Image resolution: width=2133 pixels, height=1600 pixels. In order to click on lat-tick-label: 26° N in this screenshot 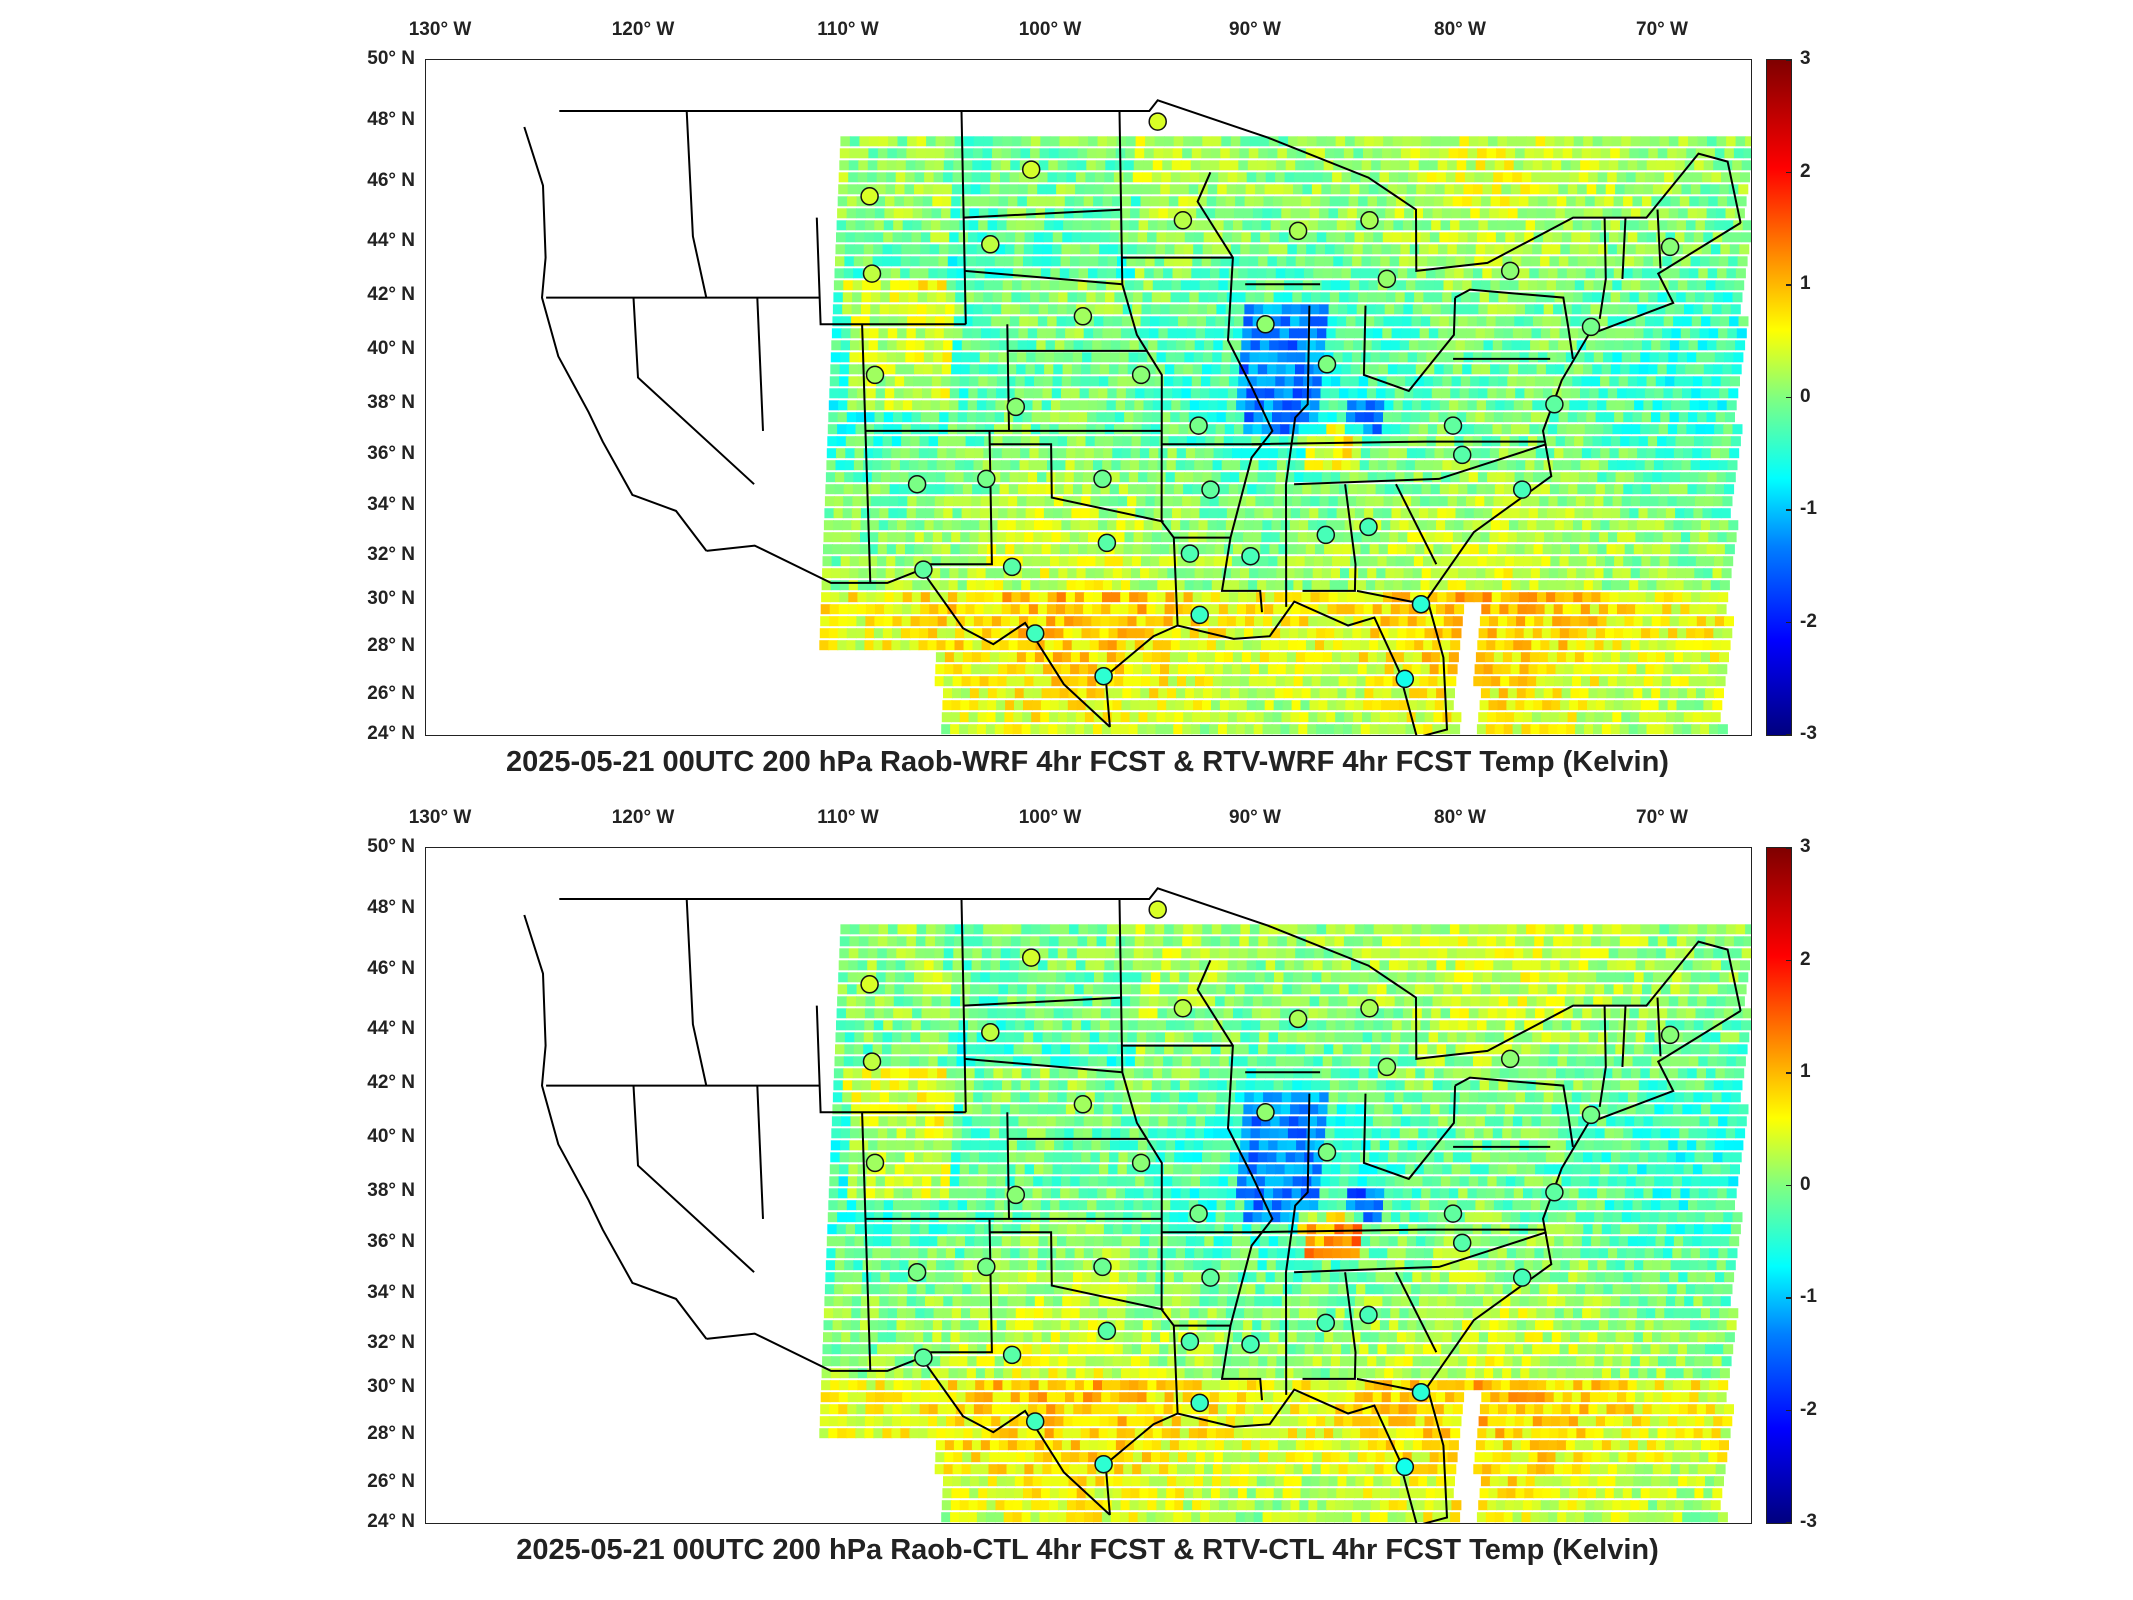, I will do `click(391, 693)`.